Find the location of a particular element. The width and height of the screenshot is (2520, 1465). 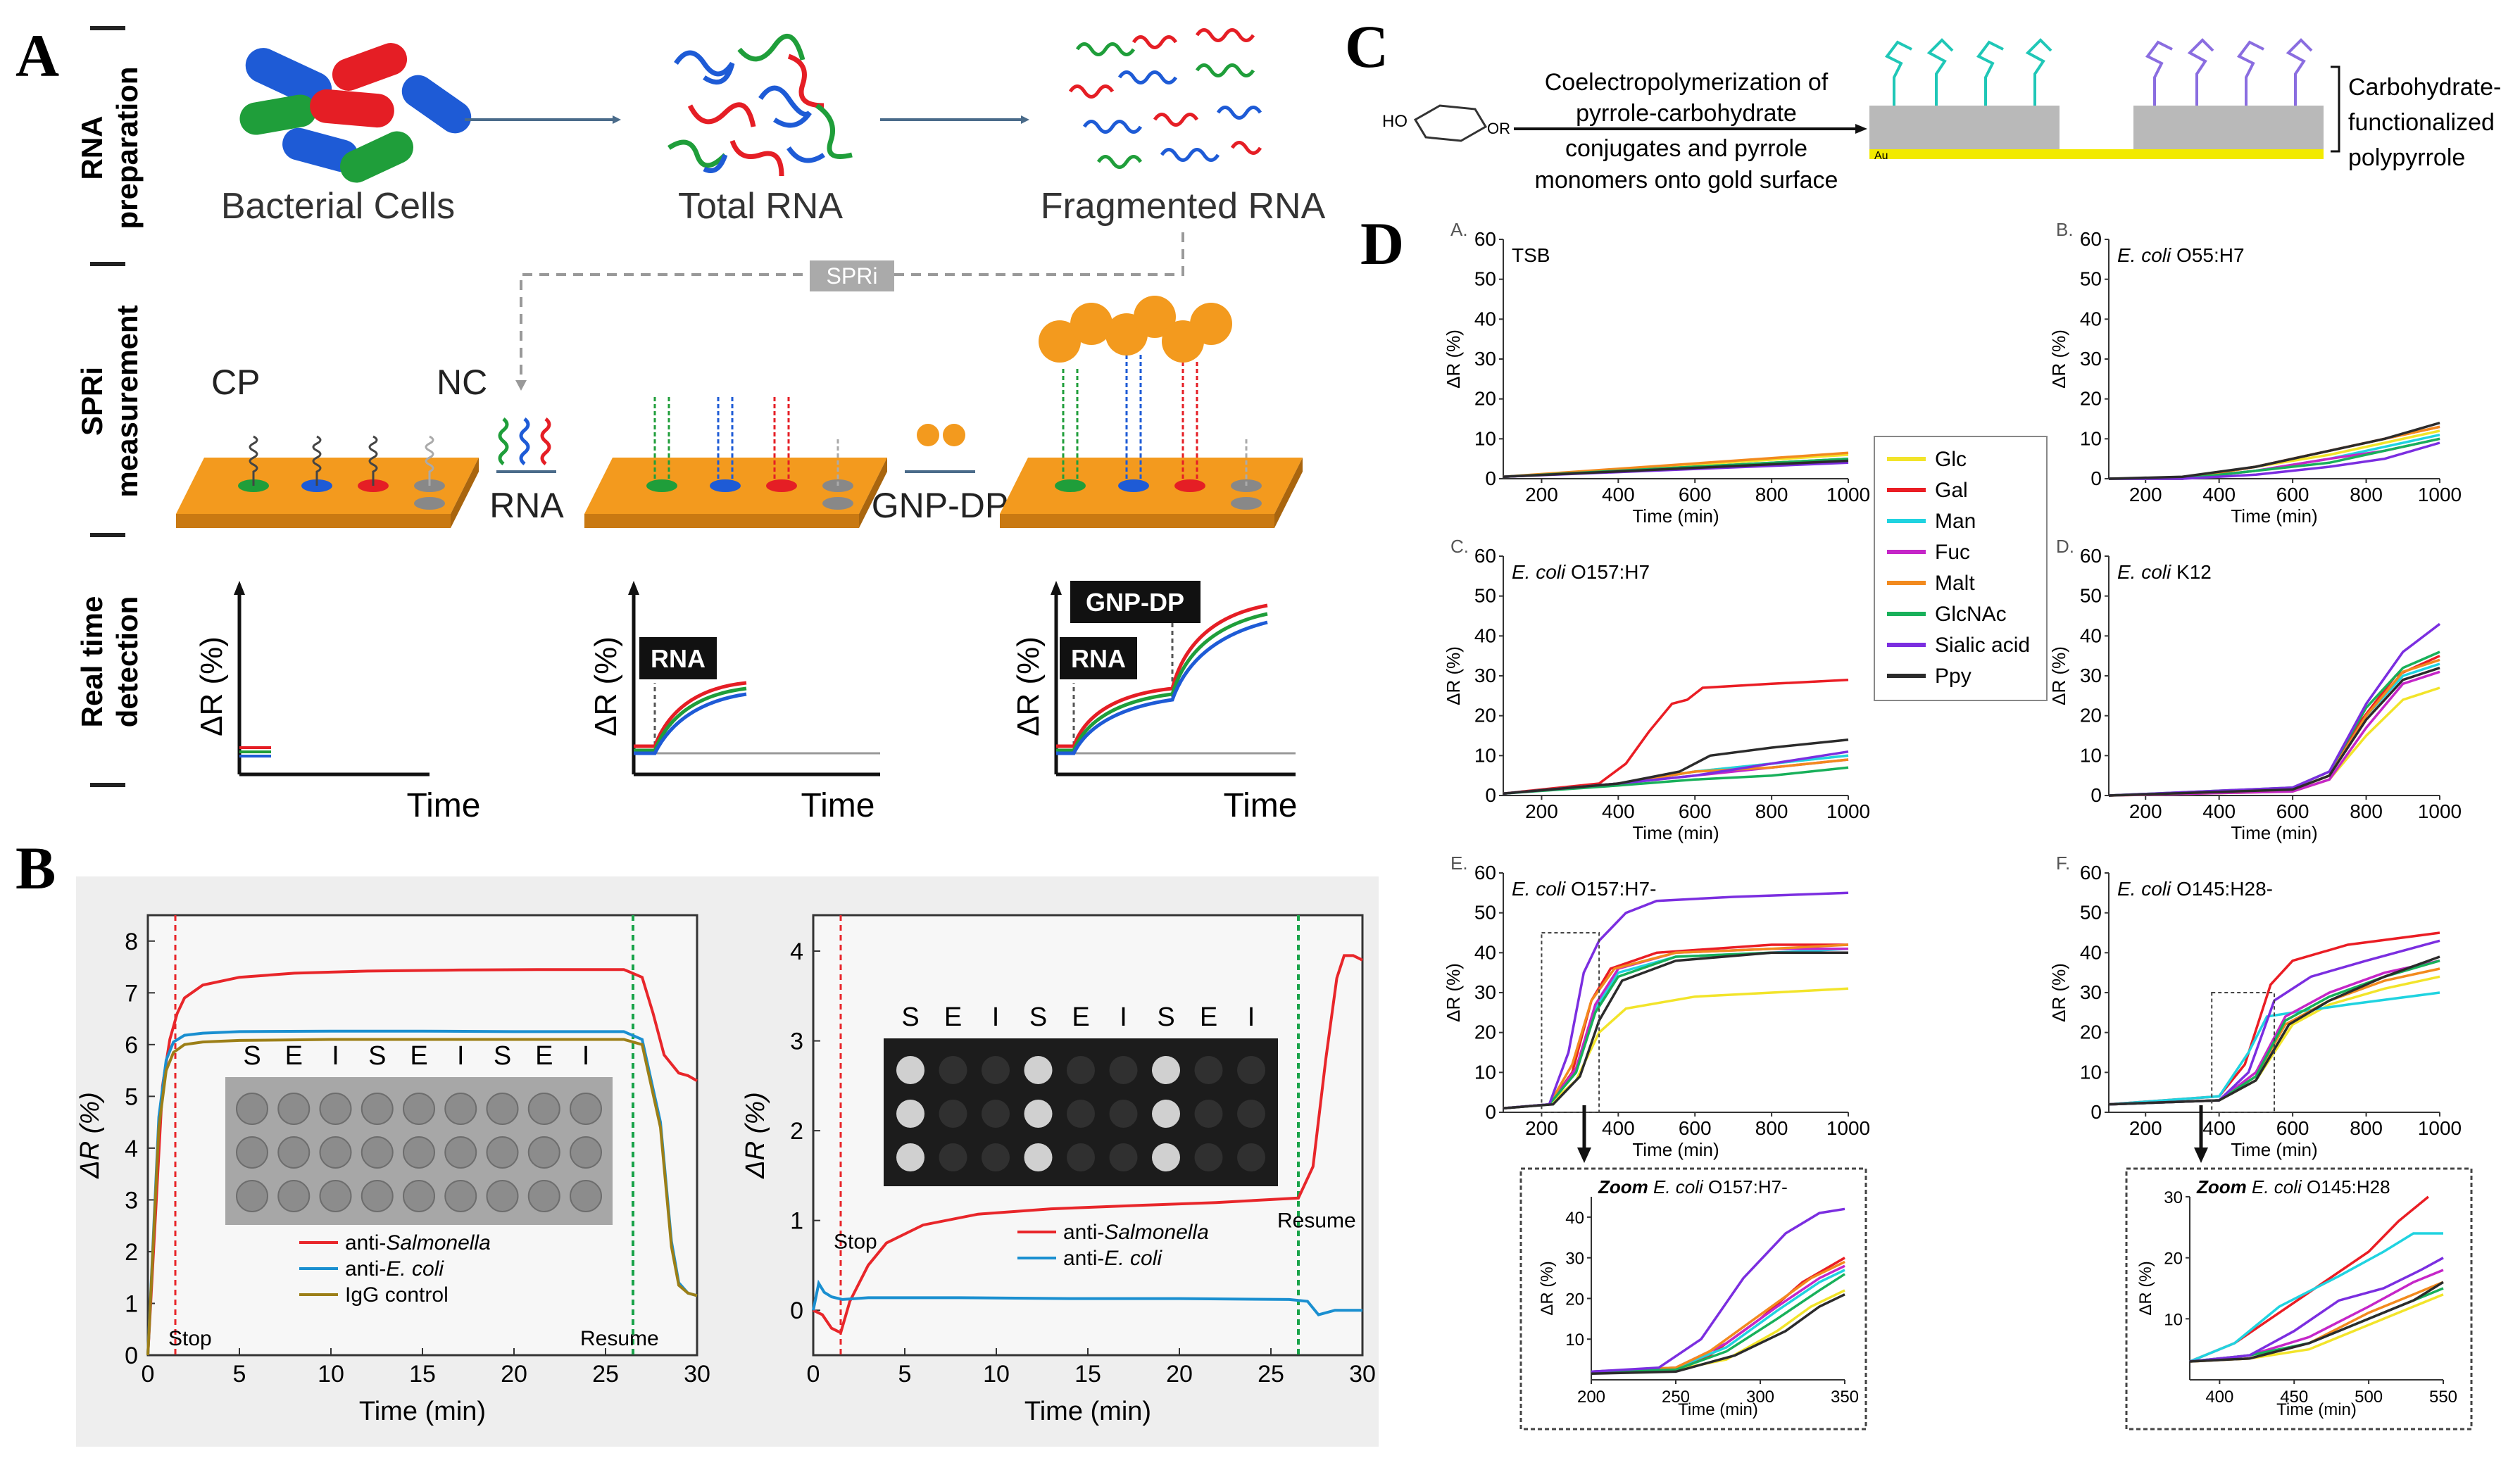

d1-series-line is located at coordinates (1676, 468).